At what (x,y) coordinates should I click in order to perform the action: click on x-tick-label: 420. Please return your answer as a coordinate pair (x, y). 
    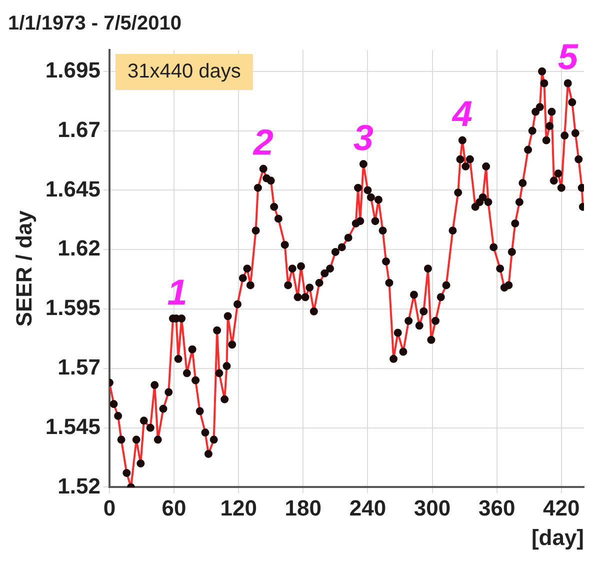
    Looking at the image, I should click on (561, 507).